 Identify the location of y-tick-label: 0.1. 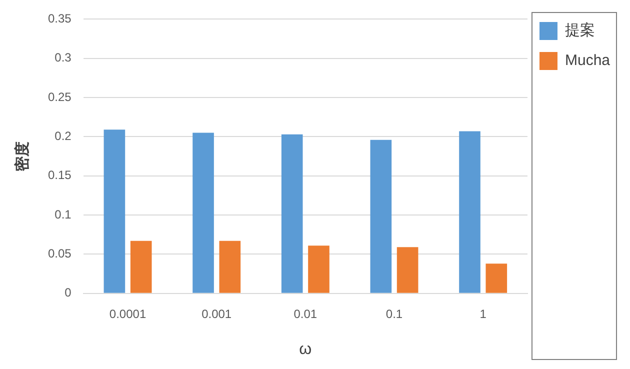
(63, 214).